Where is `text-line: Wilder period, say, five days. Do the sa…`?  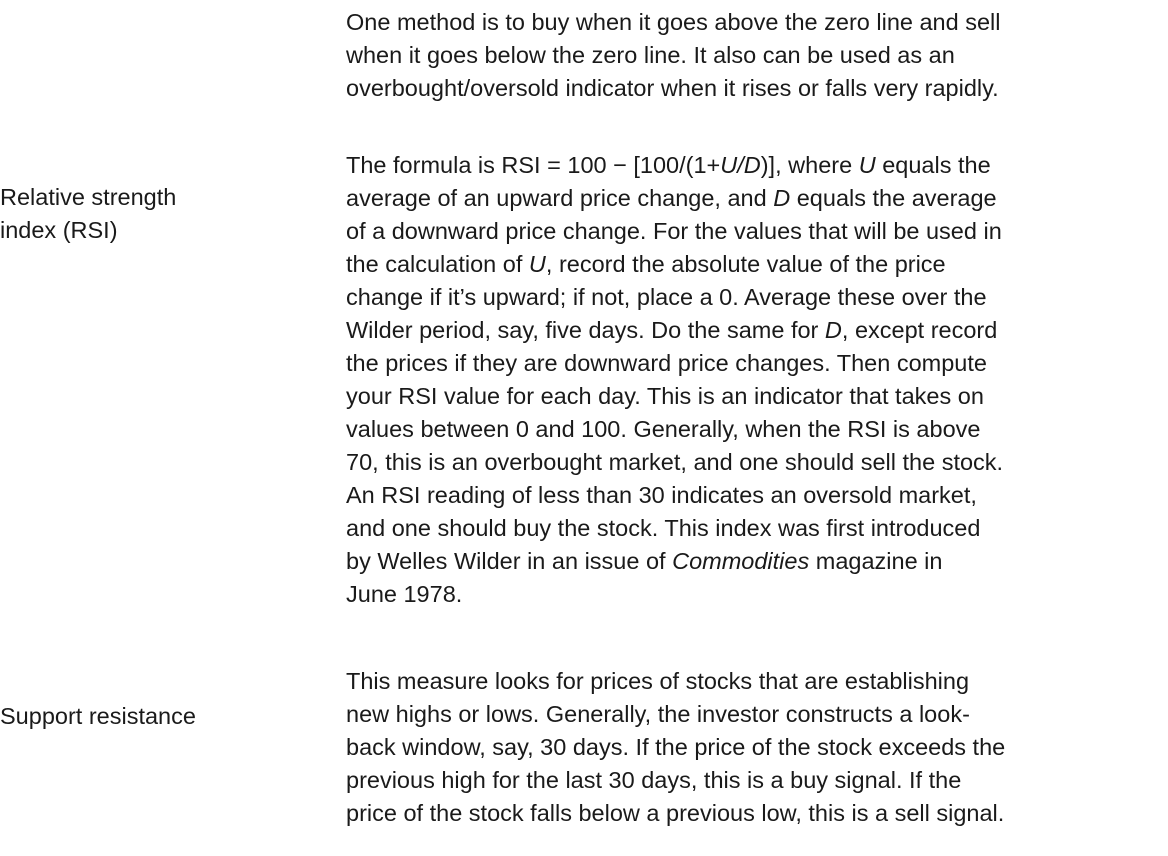
text-line: Wilder period, say, five days. Do the sa… is located at coordinates (672, 330).